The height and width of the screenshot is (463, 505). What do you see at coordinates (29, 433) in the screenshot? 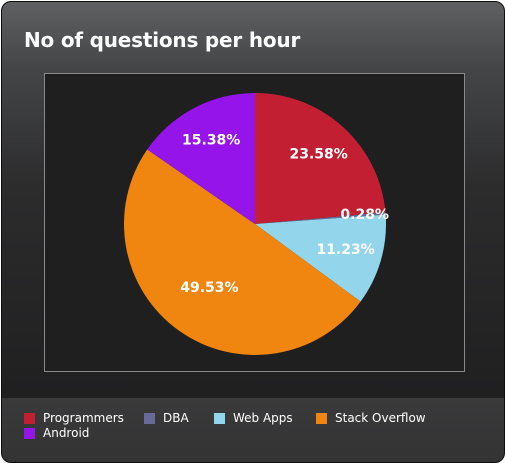
I see `legend-swatch-android` at bounding box center [29, 433].